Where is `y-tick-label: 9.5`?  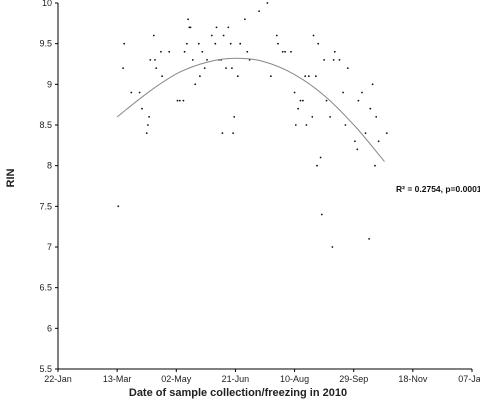
y-tick-label: 9.5 is located at coordinates (45, 44).